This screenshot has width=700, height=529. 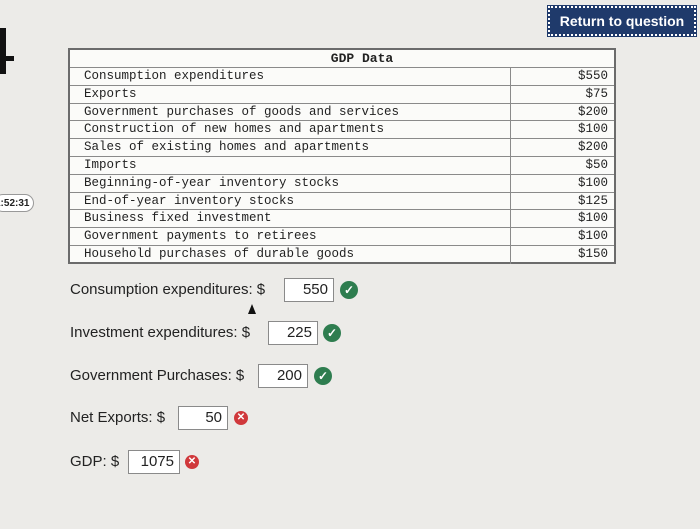 I want to click on glyph-stroke-vertical, so click(x=3, y=51).